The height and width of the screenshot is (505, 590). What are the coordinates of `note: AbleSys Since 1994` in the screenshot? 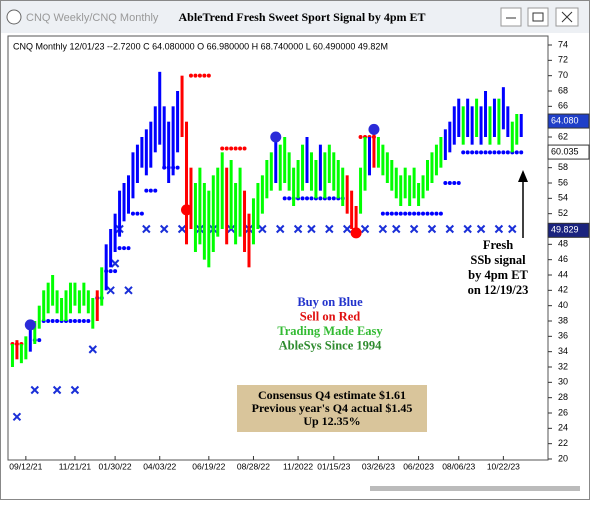 It's located at (331, 345).